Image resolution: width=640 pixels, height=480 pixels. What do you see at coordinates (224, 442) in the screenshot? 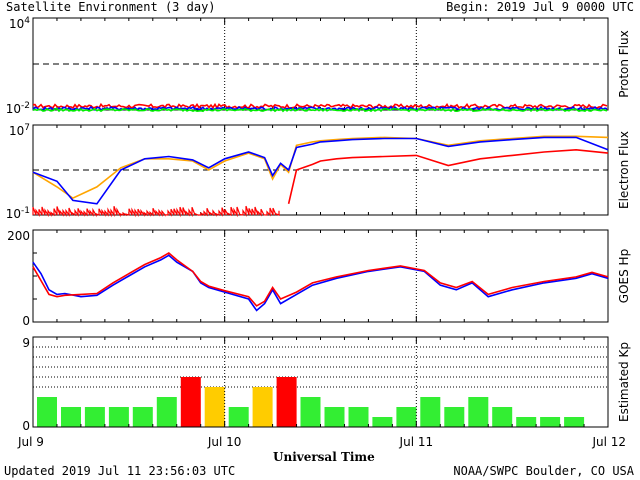
I see `x-tick-label: Jul 10` at bounding box center [224, 442].